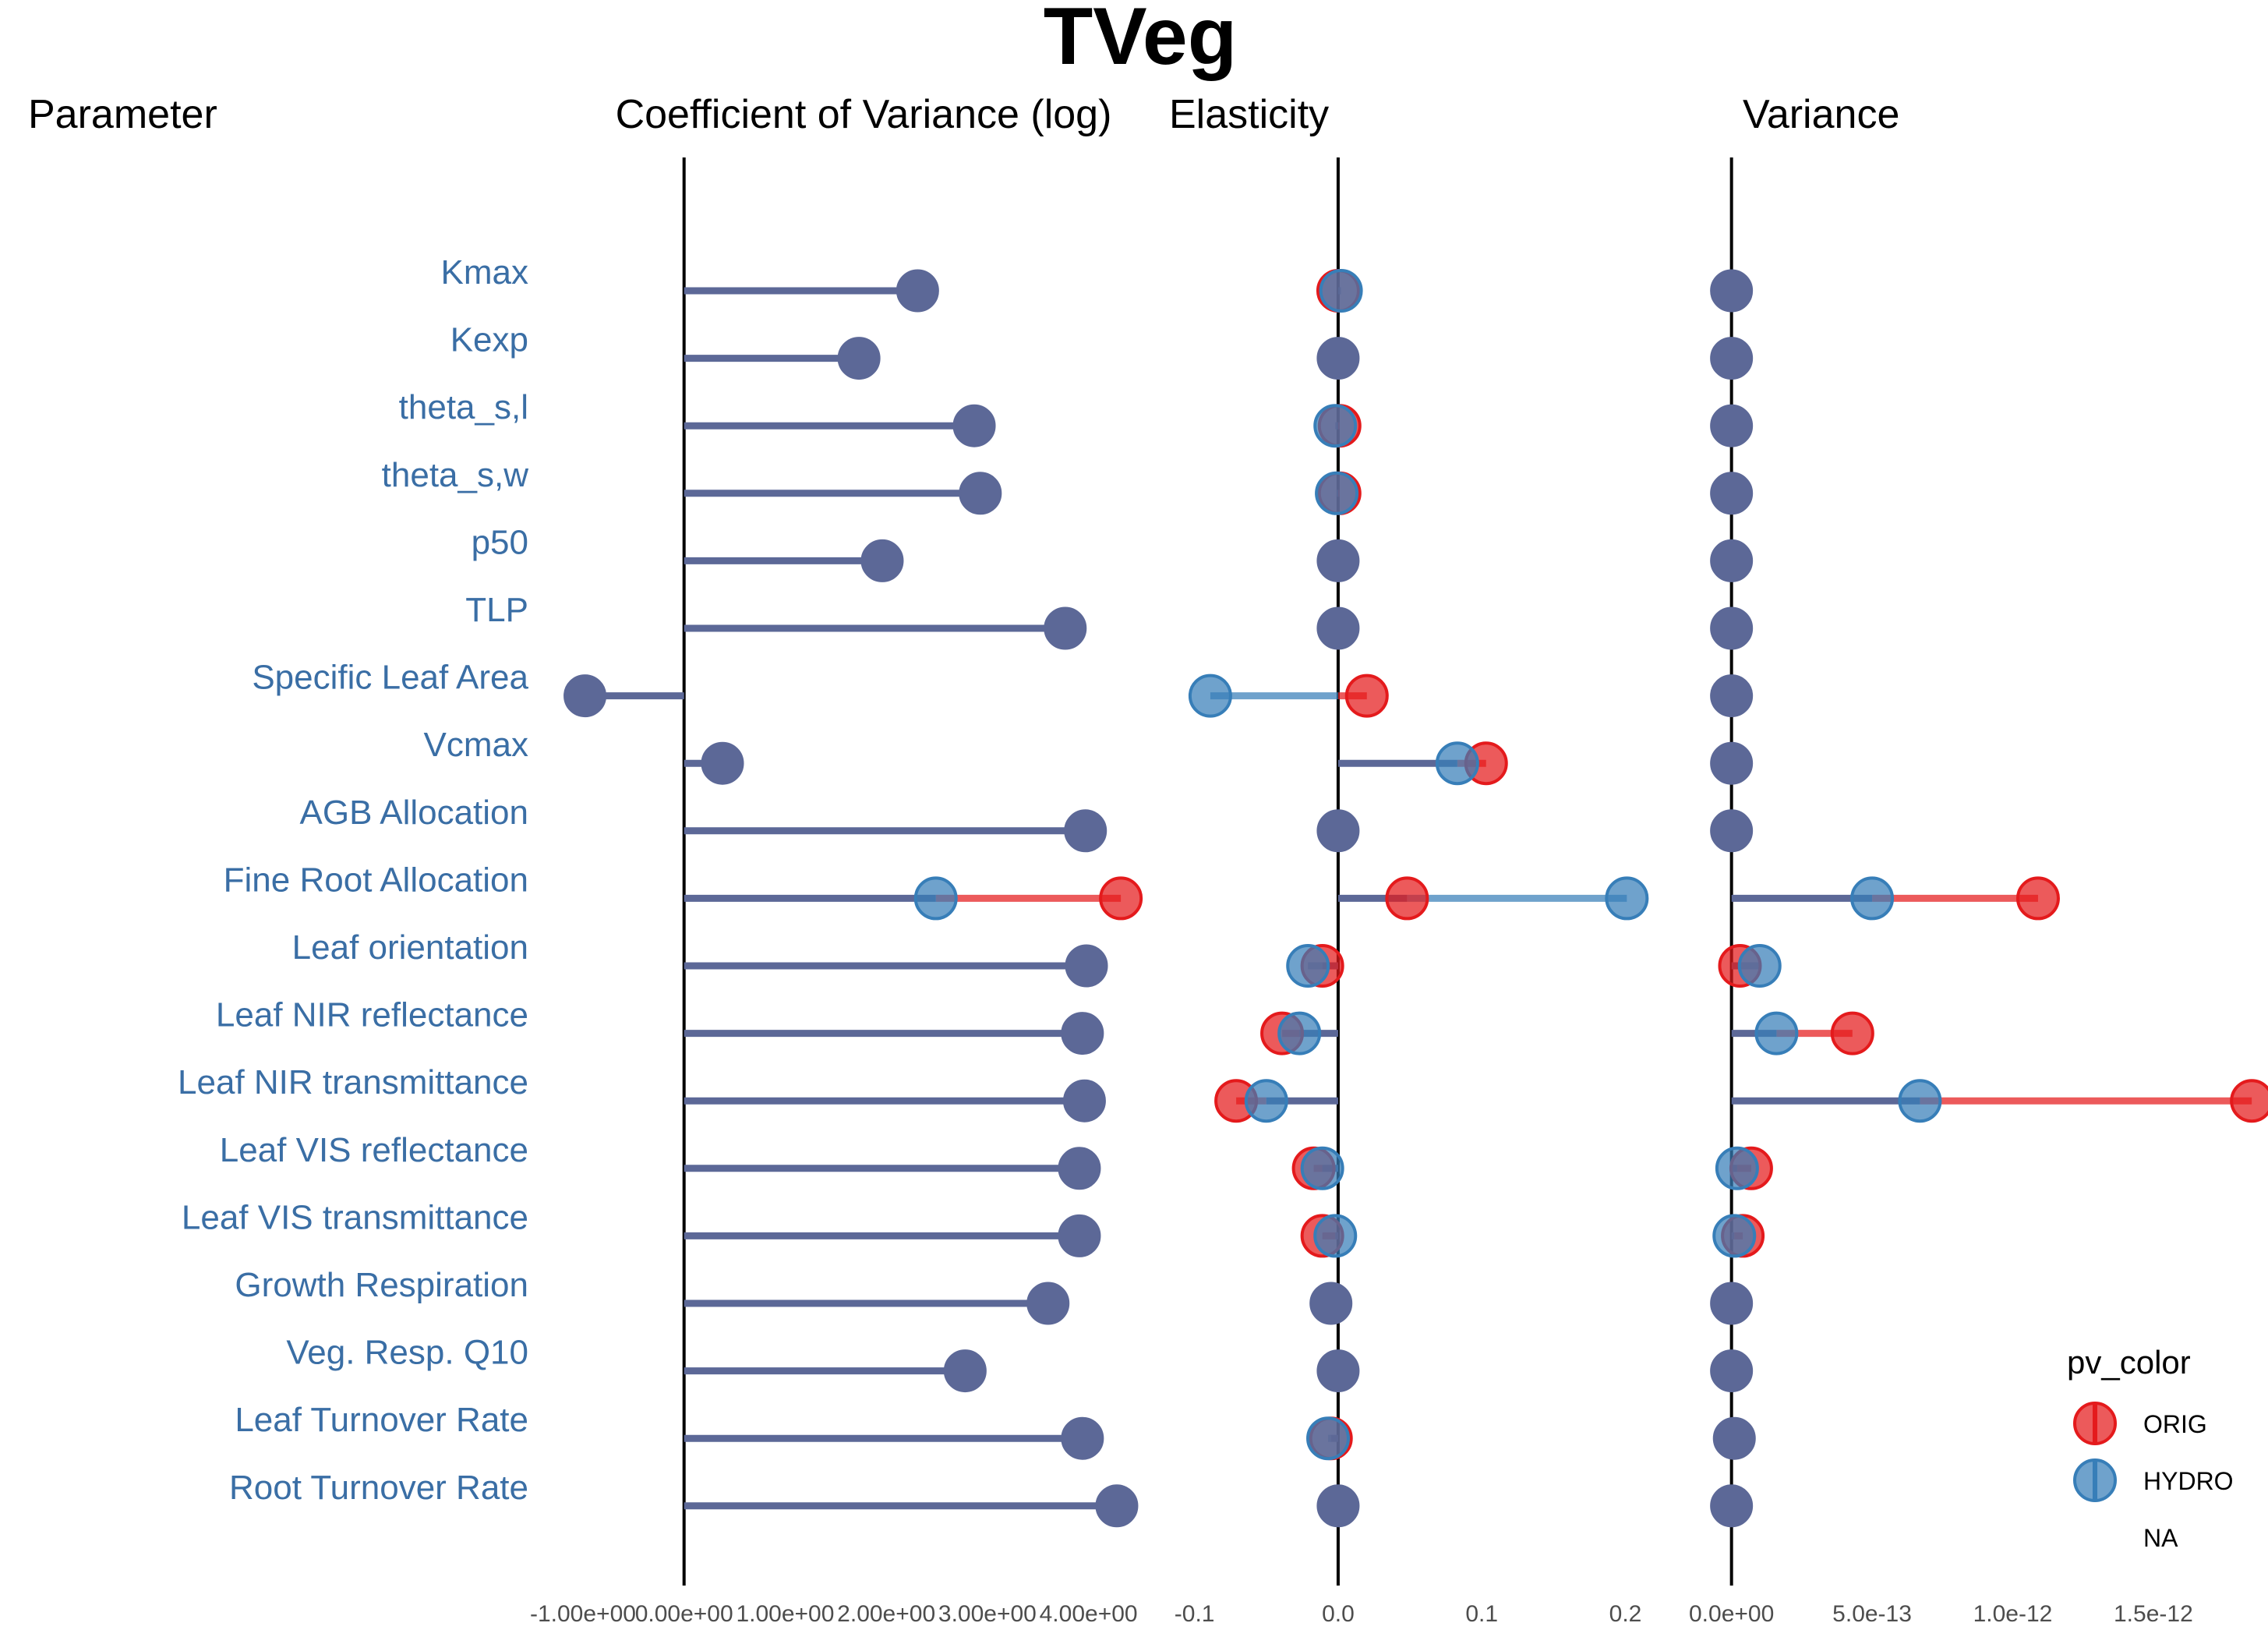 The image size is (2268, 1637). I want to click on parameter-label: Leaf NIR transmittance, so click(353, 1082).